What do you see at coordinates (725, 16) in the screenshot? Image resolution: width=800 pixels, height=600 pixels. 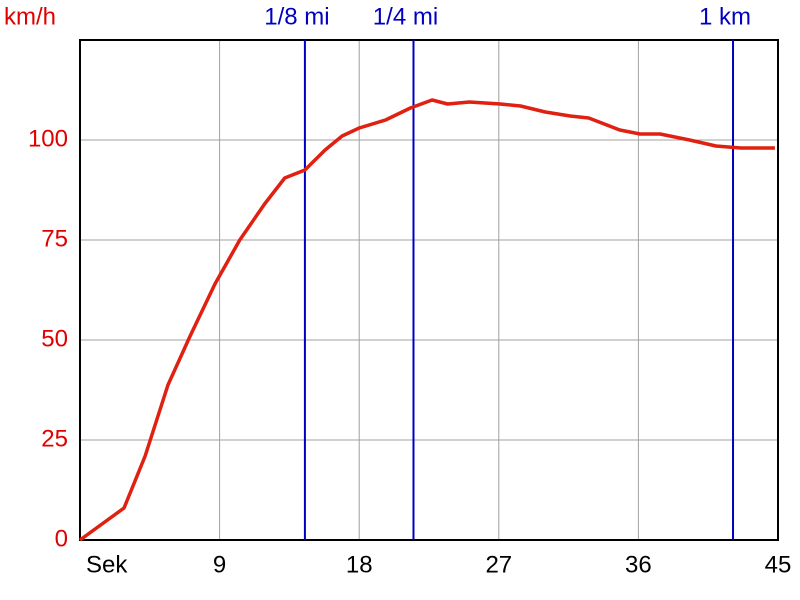 I see `marker-label: 1 km` at bounding box center [725, 16].